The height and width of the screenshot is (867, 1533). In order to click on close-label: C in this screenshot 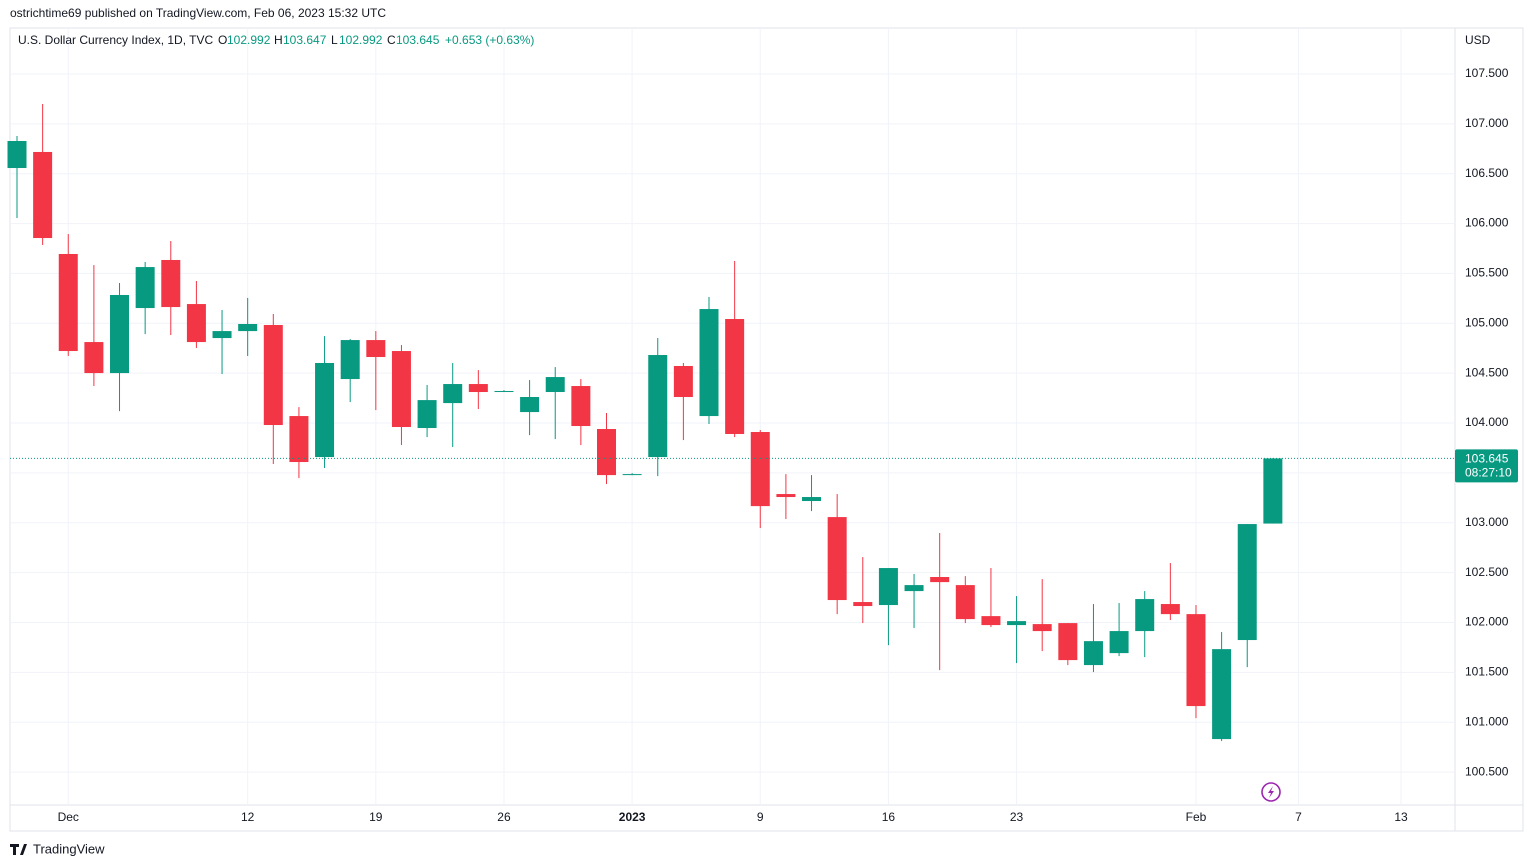, I will do `click(391, 40)`.